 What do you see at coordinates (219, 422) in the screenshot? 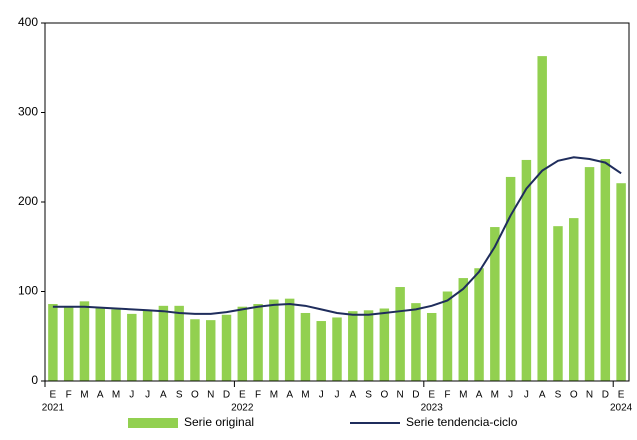
I see `legend-label: Serie original` at bounding box center [219, 422].